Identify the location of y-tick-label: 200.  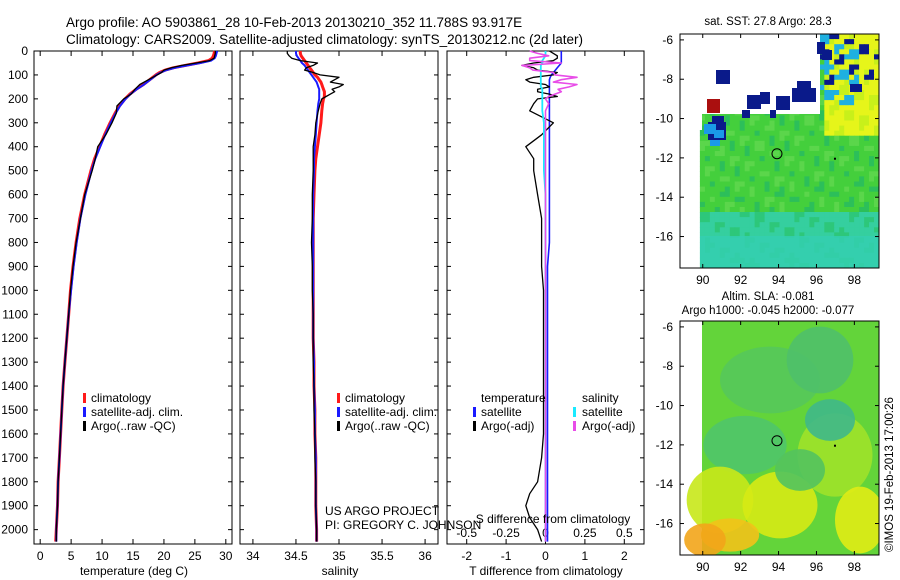
(18, 99).